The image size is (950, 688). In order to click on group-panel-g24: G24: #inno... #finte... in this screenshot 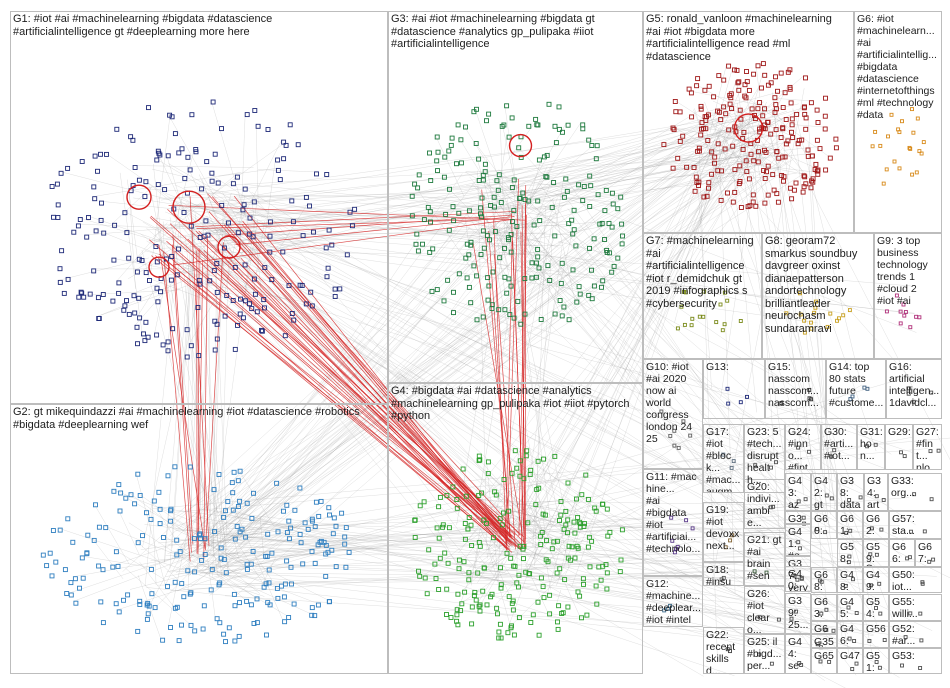, I will do `click(803, 447)`.